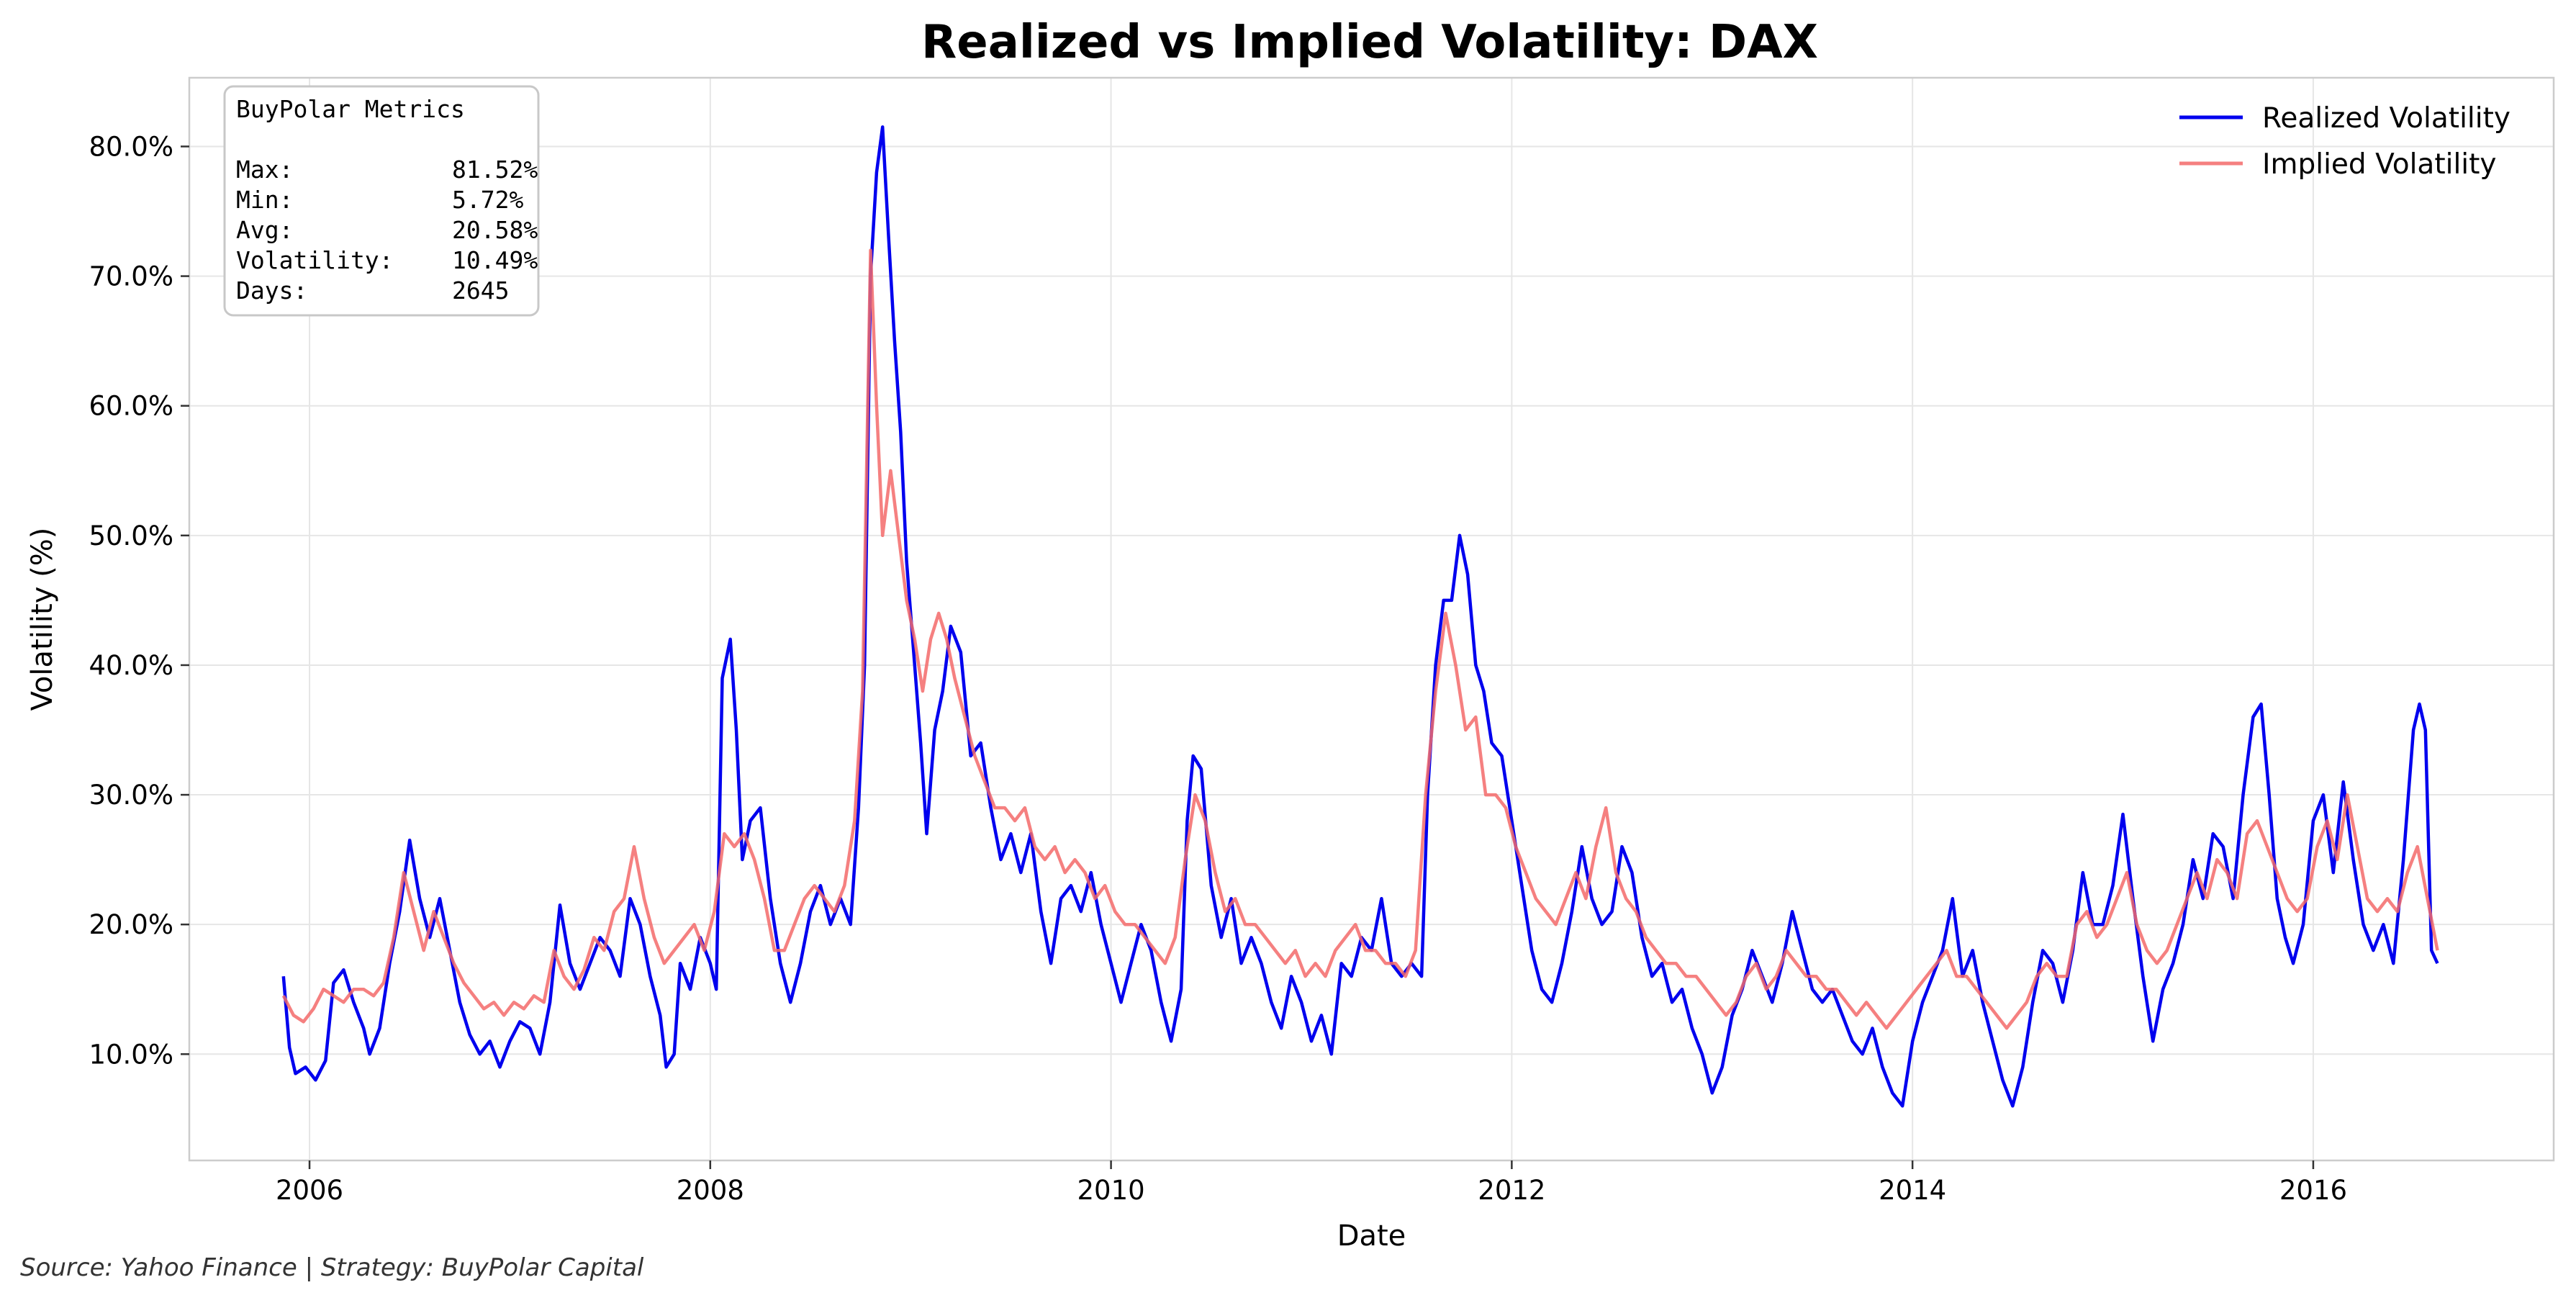  Describe the element at coordinates (315, 260) in the screenshot. I see `stats-label: Volatility:` at that location.